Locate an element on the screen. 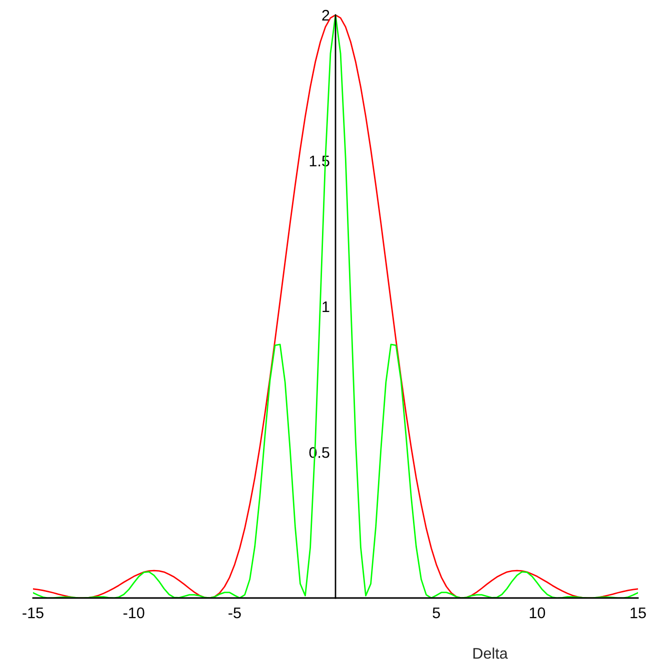 This screenshot has width=669, height=669. x-tick-label: -10 is located at coordinates (133, 612).